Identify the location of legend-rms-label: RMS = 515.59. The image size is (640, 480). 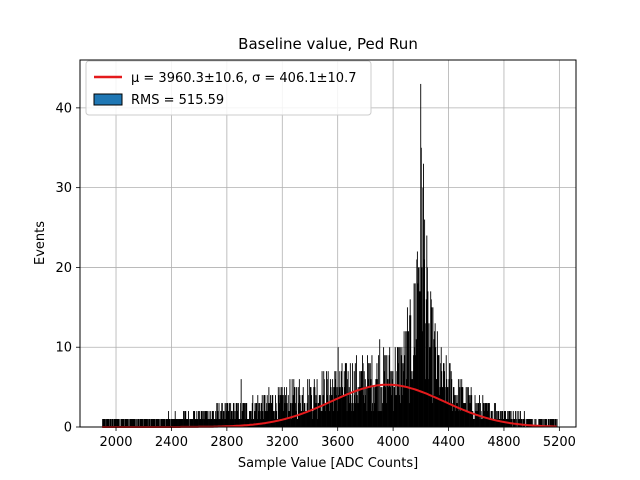
(177, 100).